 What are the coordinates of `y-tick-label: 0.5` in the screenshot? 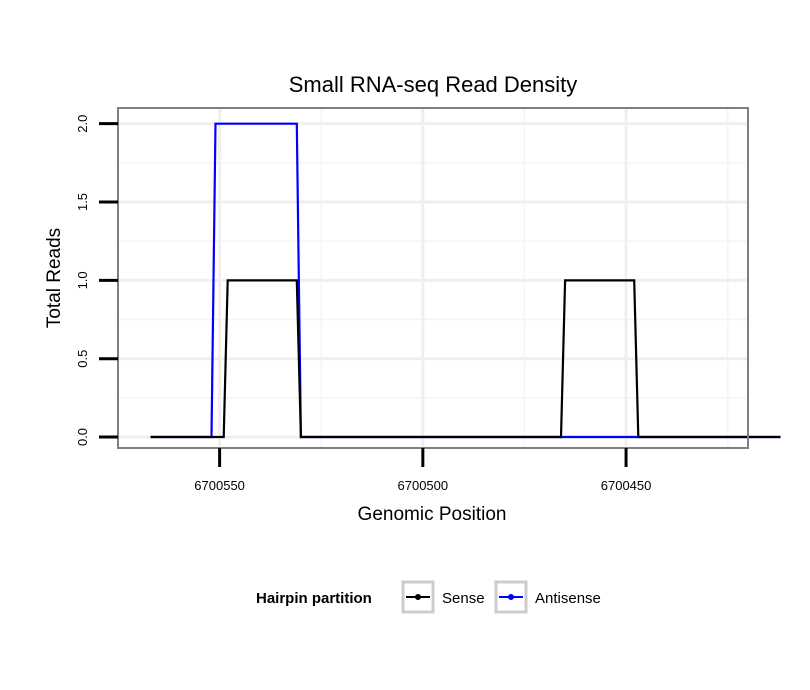 It's located at (82, 359).